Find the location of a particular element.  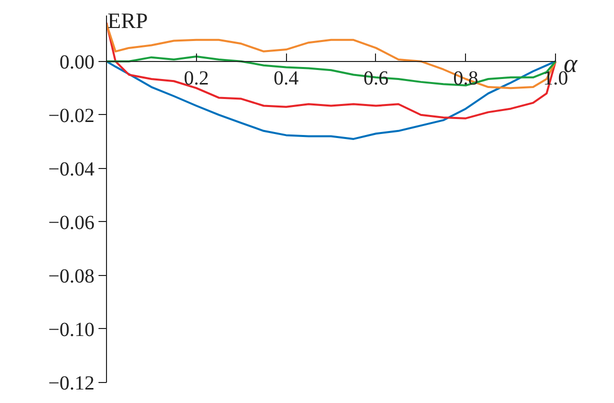

y-tick-label: −0.02 is located at coordinates (71, 115).